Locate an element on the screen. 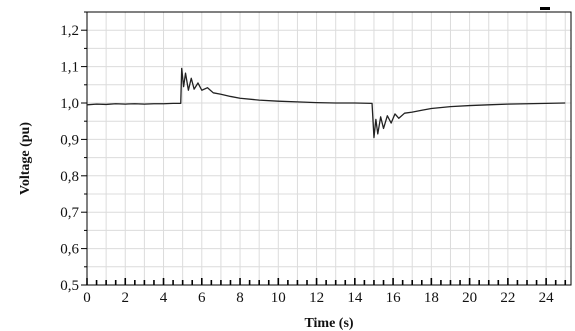 The height and width of the screenshot is (331, 575). x-tick-label: 12 is located at coordinates (316, 298).